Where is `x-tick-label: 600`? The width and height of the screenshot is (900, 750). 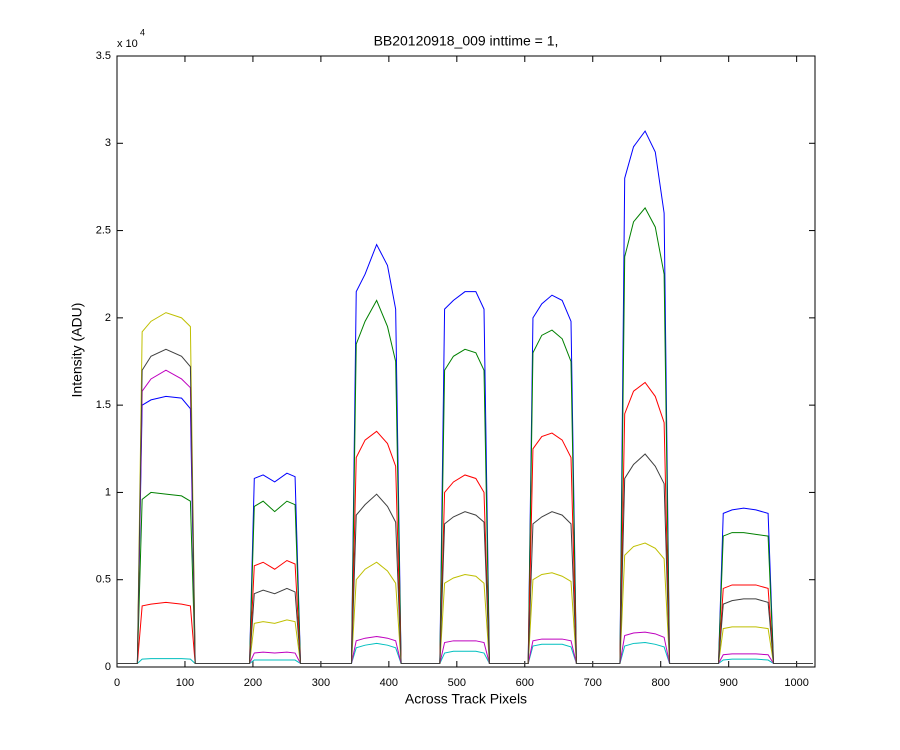
x-tick-label: 600 is located at coordinates (525, 683).